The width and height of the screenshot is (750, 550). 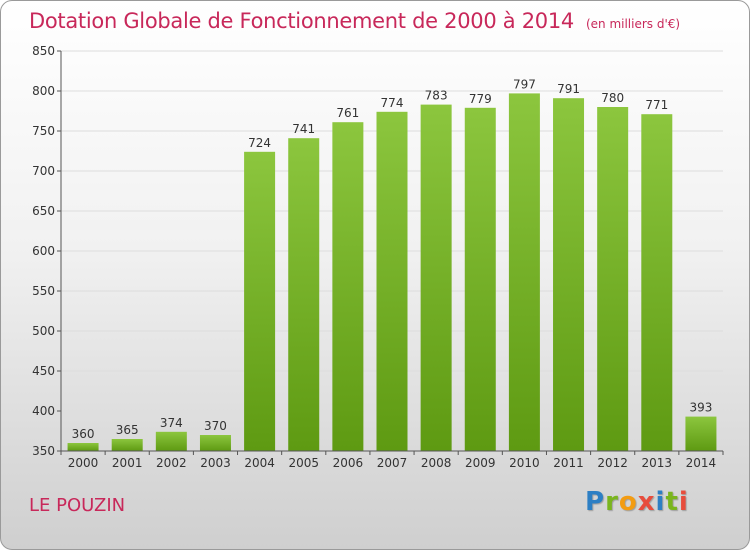 What do you see at coordinates (259, 143) in the screenshot?
I see `data-label: 724` at bounding box center [259, 143].